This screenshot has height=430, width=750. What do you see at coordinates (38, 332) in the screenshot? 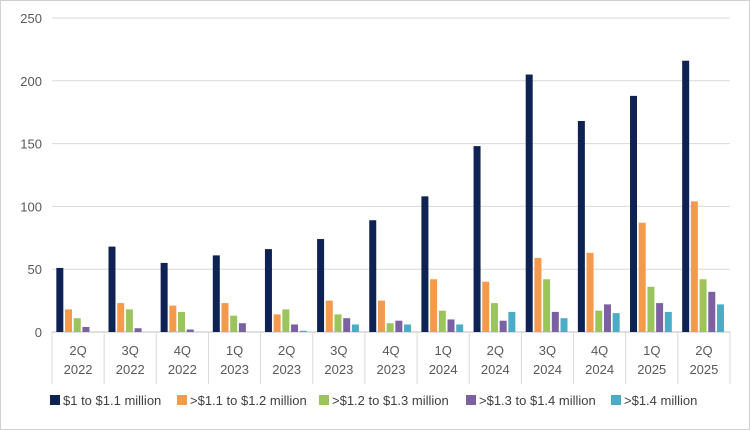
I see `y-tick-label: 0` at bounding box center [38, 332].